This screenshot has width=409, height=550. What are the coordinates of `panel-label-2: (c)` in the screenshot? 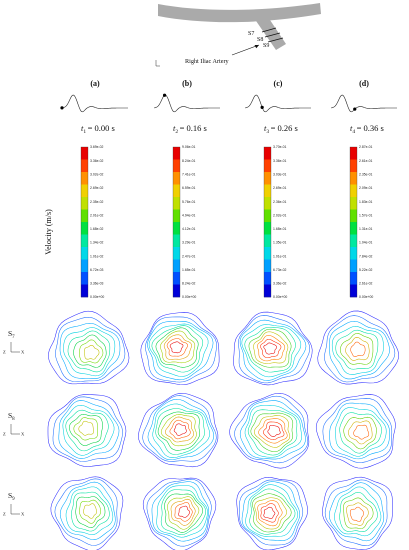 It's located at (278, 83).